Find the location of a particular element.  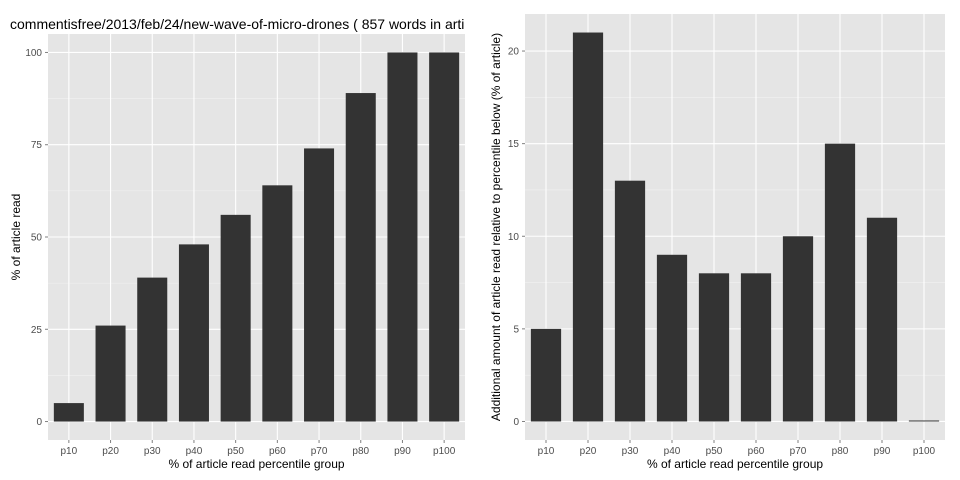

y-tick-labels-left: 0 25 50 75 100 is located at coordinates (36, 238).